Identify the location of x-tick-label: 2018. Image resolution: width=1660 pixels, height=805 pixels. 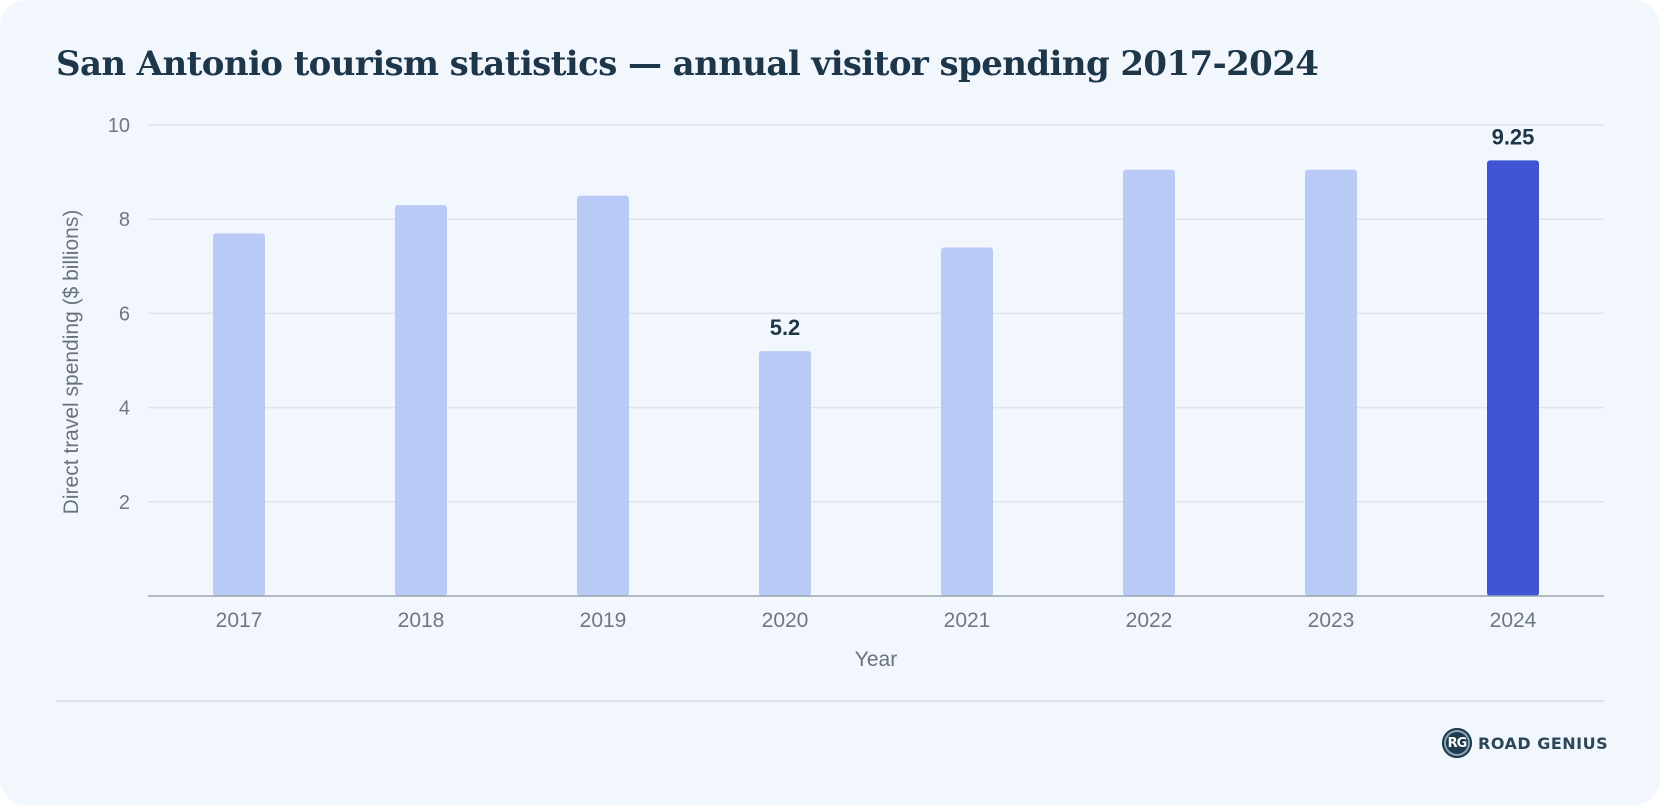
(421, 620).